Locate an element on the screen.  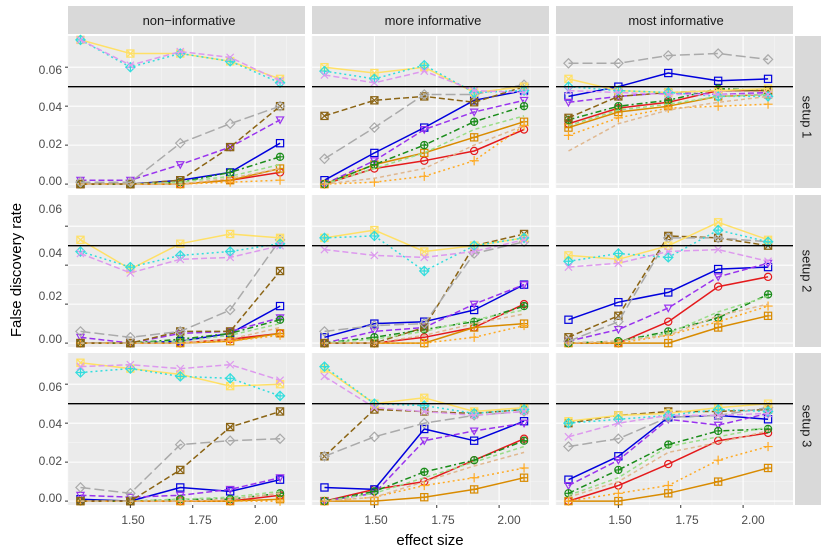
panel-setup-1-most-informative-series-8-line is located at coordinates (668, 58).